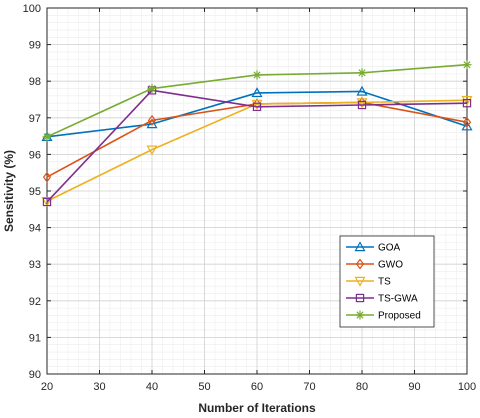  What do you see at coordinates (257, 408) in the screenshot?
I see `x-axis-label: Number of Iterations` at bounding box center [257, 408].